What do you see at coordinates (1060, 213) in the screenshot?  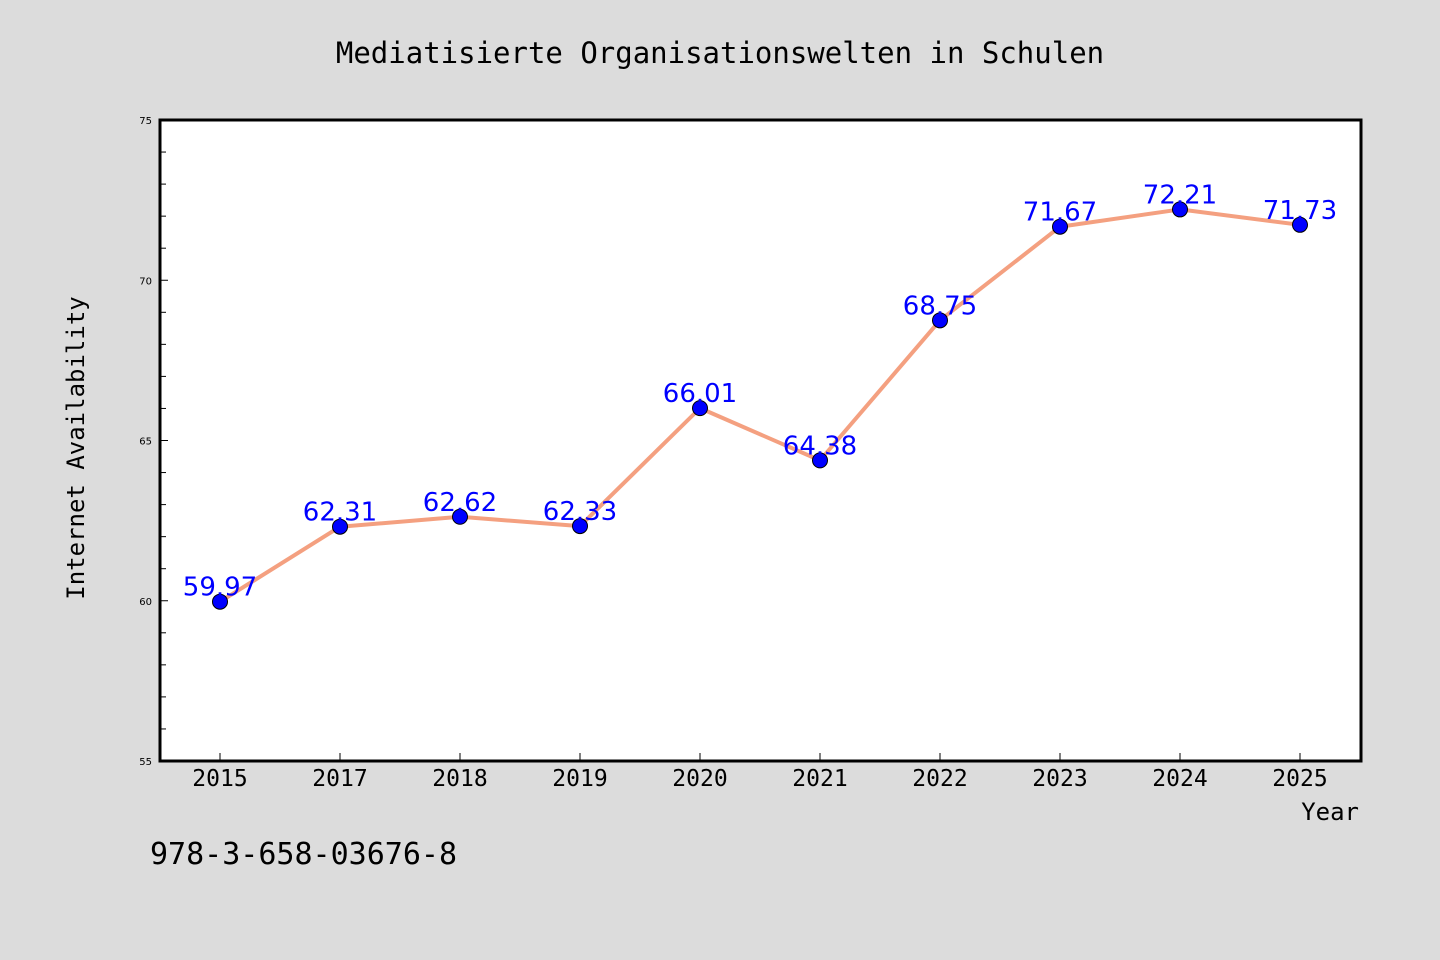 I see `data-label: 71.67` at bounding box center [1060, 213].